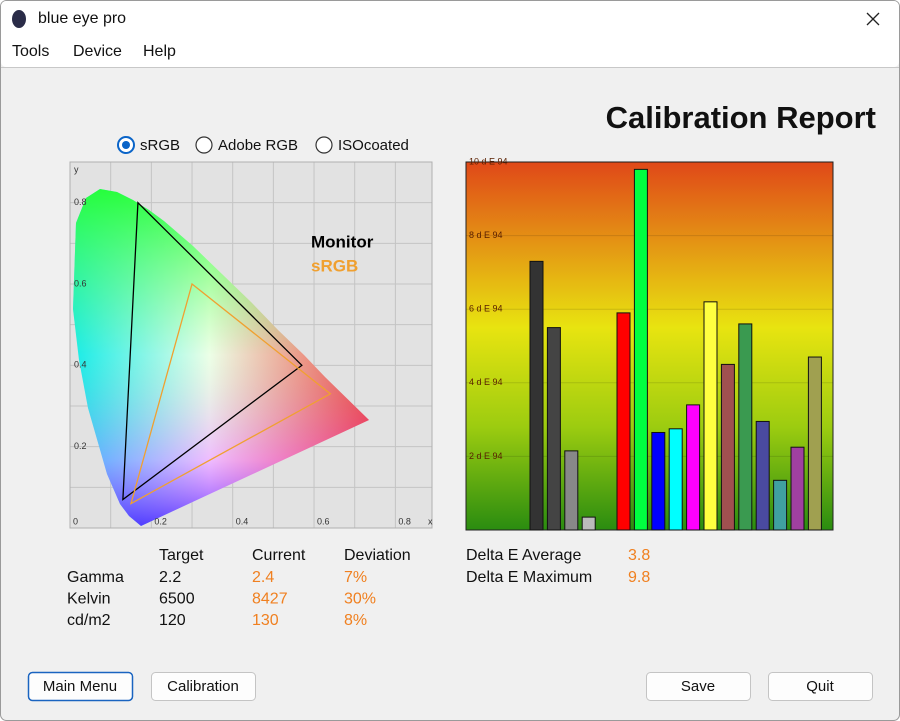  What do you see at coordinates (373, 145) in the screenshot?
I see `radio-label: ISOcoated` at bounding box center [373, 145].